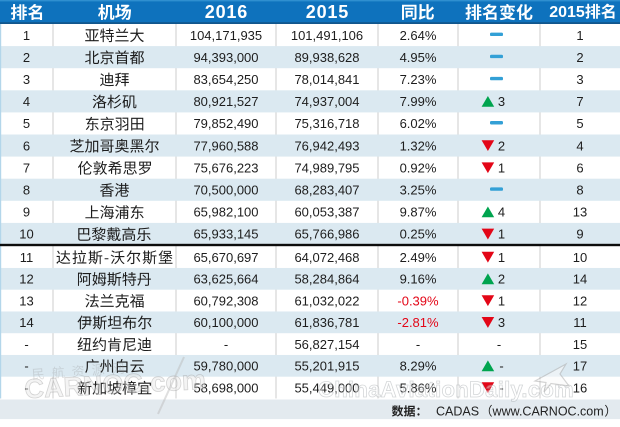 The image size is (620, 427). What do you see at coordinates (225, 322) in the screenshot?
I see `svg-text: 60,100,000` at bounding box center [225, 322].